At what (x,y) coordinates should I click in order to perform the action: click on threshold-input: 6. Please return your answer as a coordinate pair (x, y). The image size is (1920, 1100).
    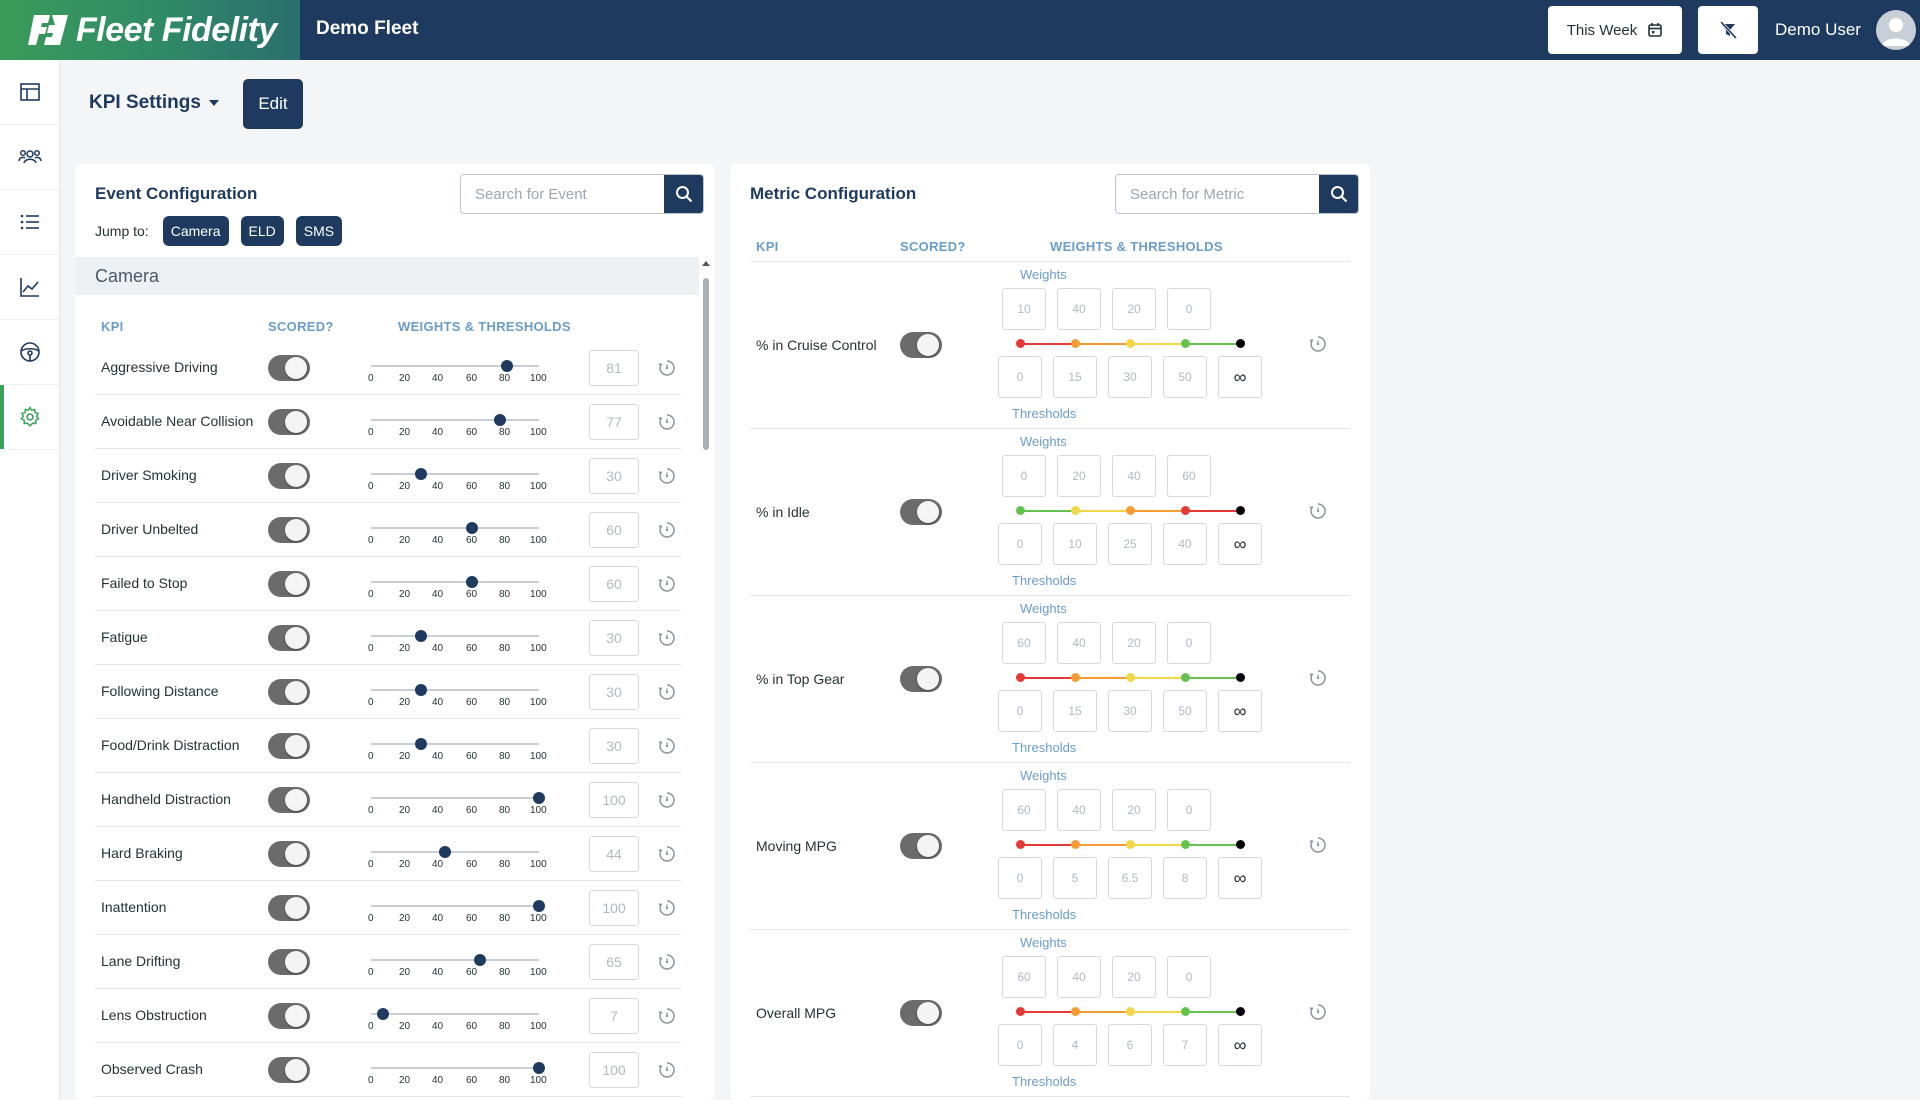
    Looking at the image, I should click on (1130, 1045).